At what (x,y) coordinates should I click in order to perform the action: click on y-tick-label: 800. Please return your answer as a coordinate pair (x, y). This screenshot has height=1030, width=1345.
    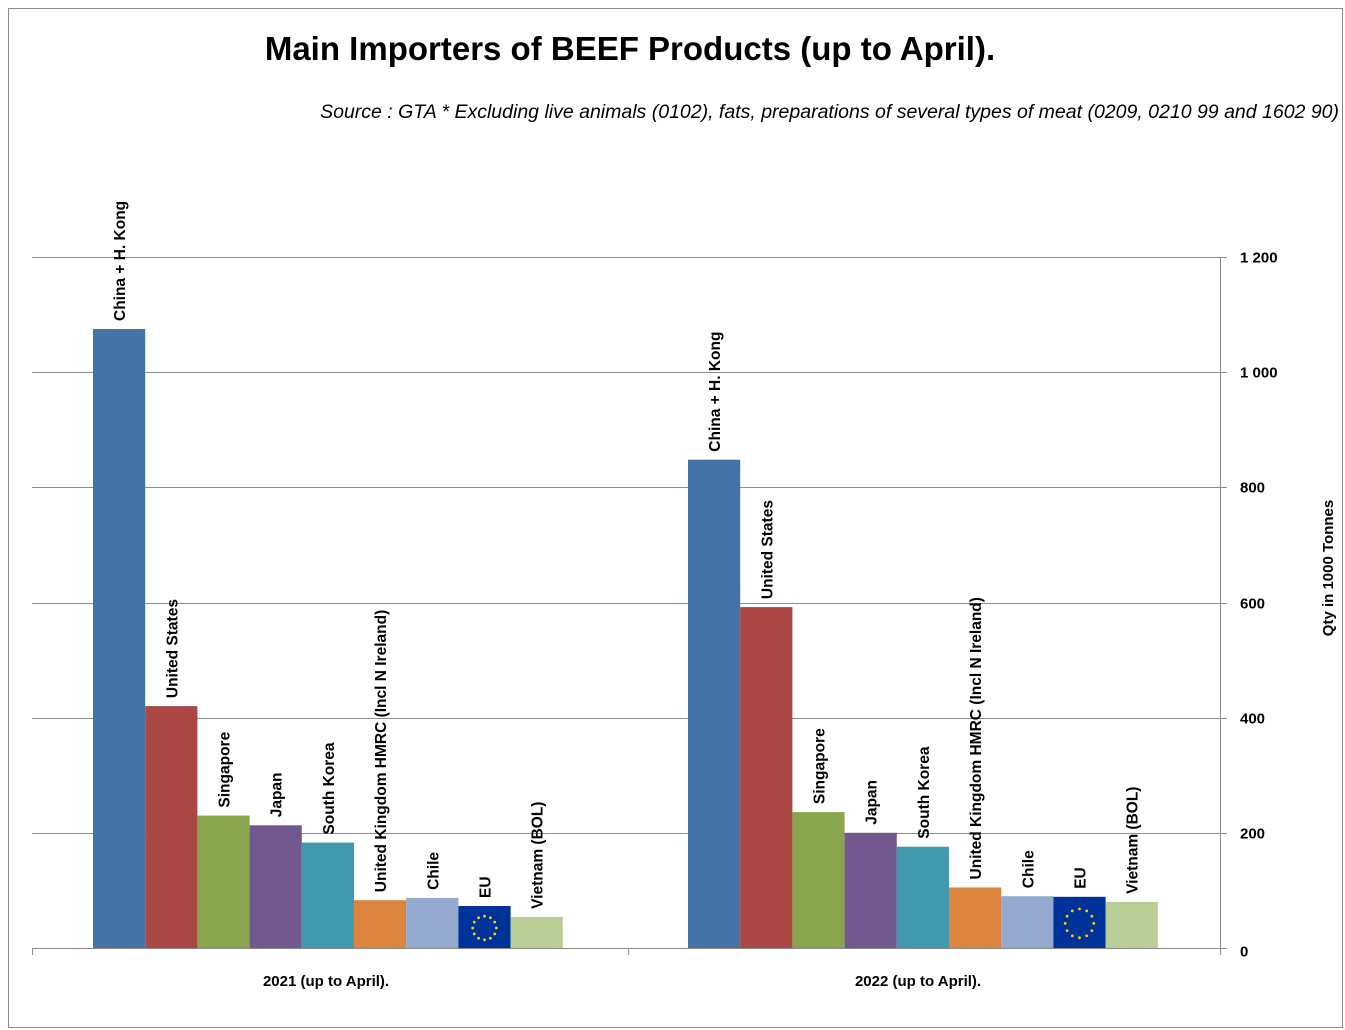
    Looking at the image, I should click on (1252, 488).